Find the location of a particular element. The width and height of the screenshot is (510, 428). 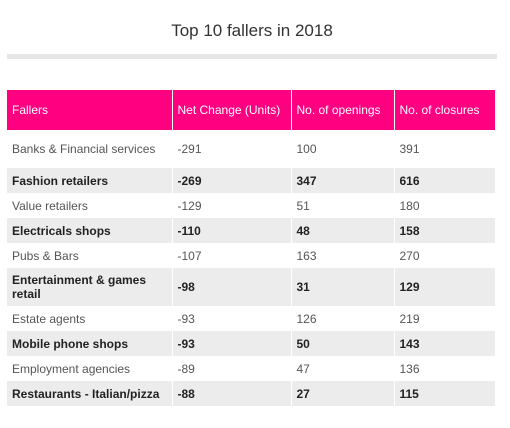

table-row: Employment agencies -89 47 136 is located at coordinates (251, 368).